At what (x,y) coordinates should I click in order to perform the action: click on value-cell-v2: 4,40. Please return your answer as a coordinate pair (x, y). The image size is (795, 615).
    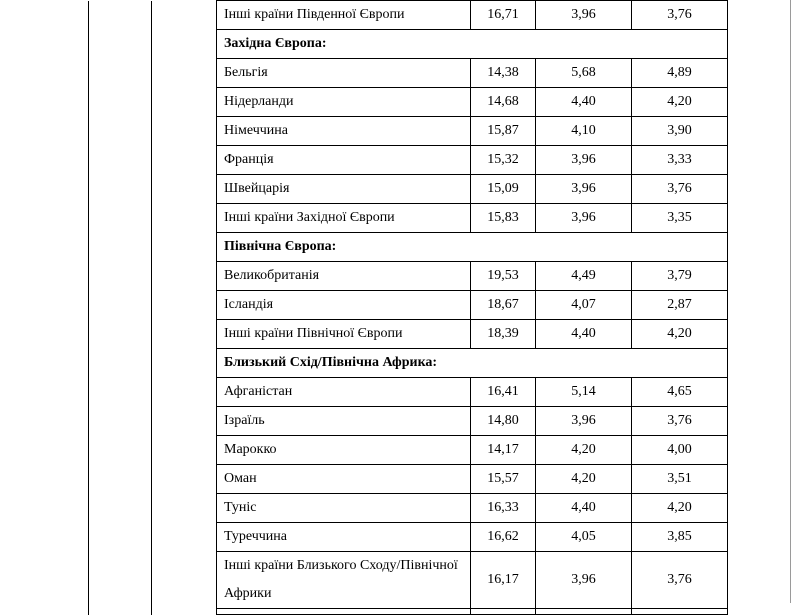
    Looking at the image, I should click on (583, 102).